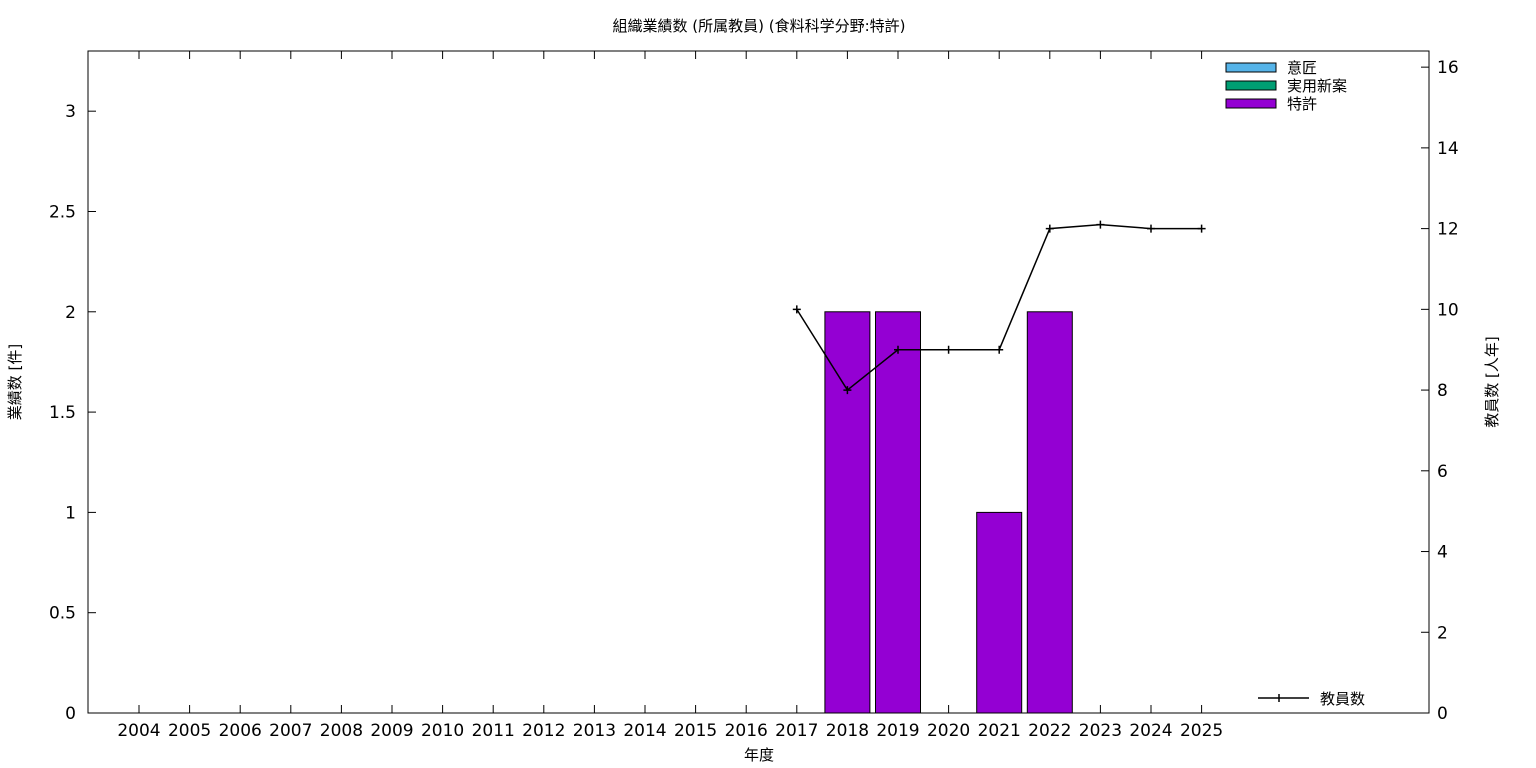 The width and height of the screenshot is (1536, 768). I want to click on left-y-axis-label: 業績数 [件], so click(15, 382).